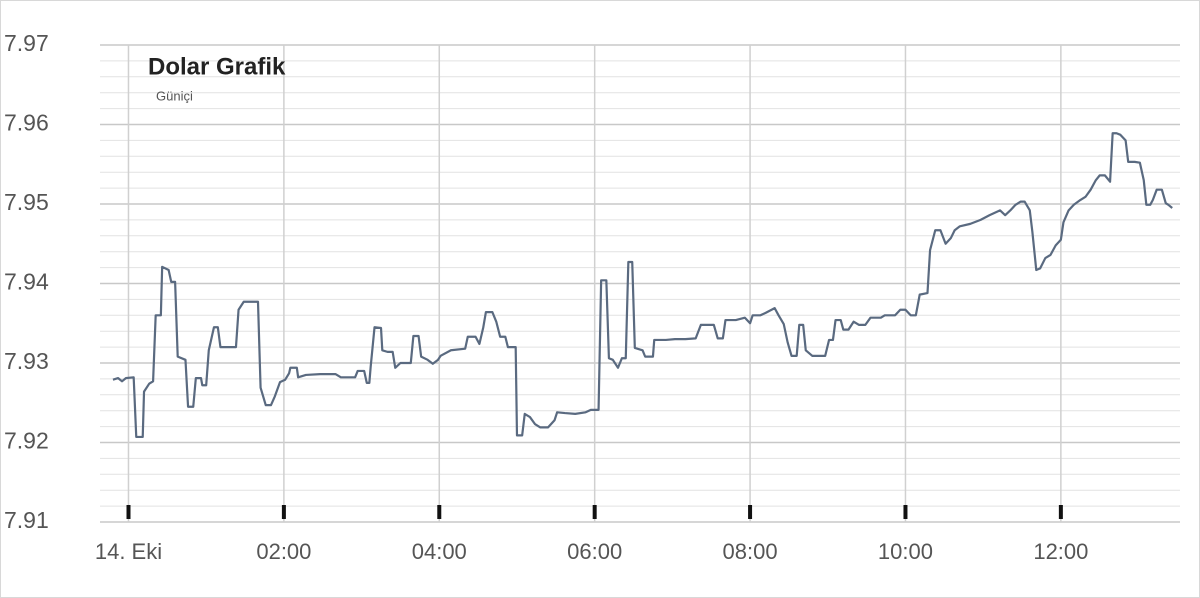 This screenshot has height=598, width=1200. I want to click on x-tick-label: 04:00, so click(439, 551).